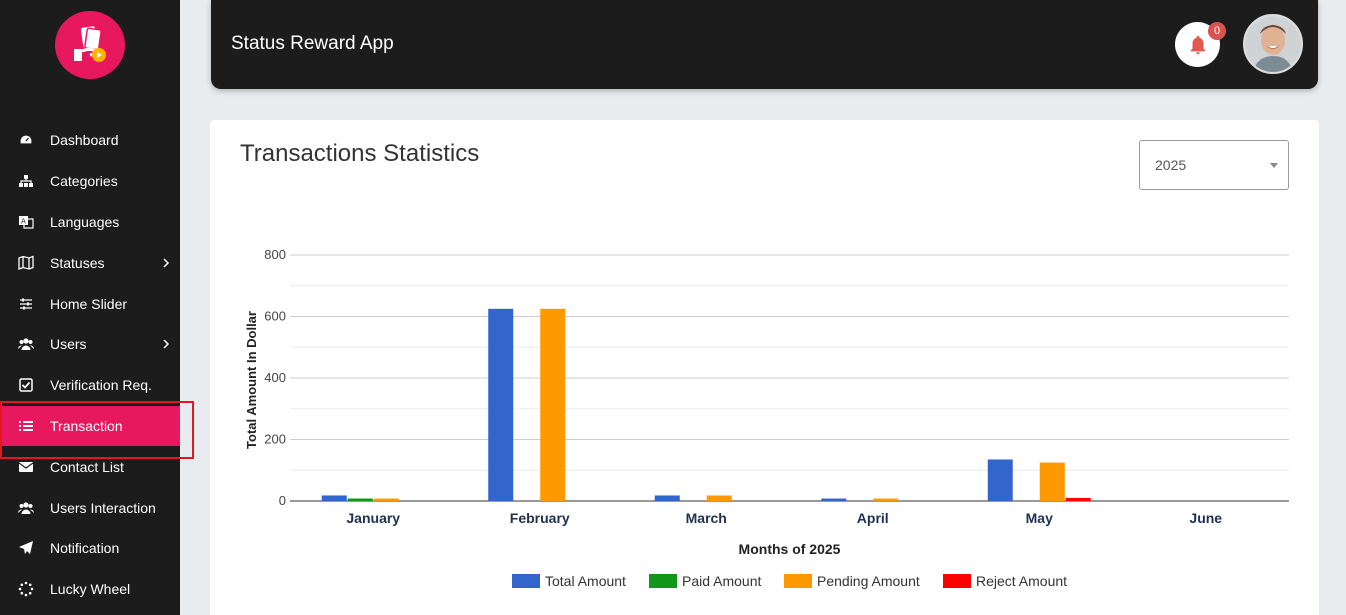  Describe the element at coordinates (1021, 581) in the screenshot. I see `legend-label: Reject Amount` at that location.